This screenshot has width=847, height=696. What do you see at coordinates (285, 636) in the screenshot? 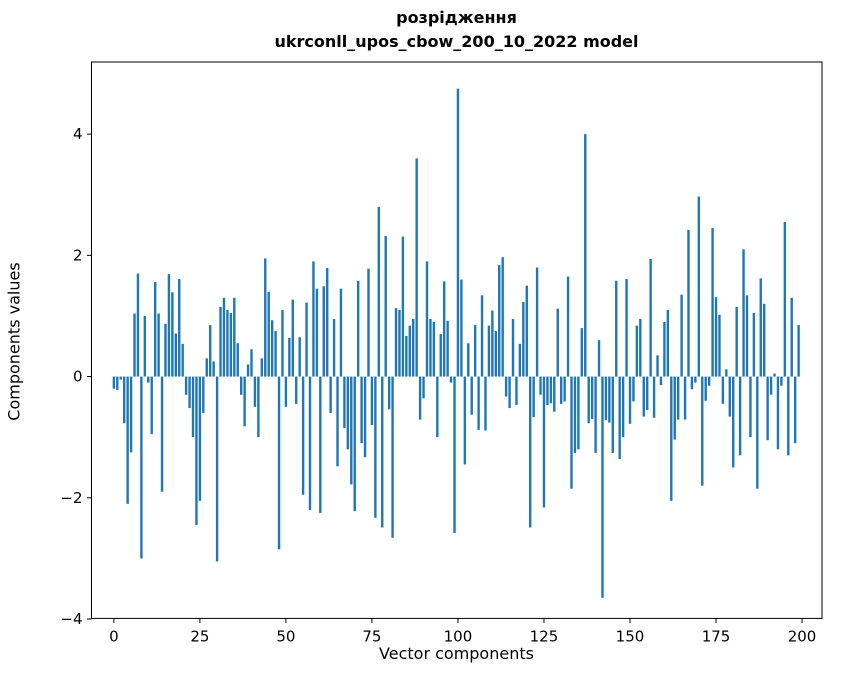
I see `x-tick-label: 50` at bounding box center [285, 636].